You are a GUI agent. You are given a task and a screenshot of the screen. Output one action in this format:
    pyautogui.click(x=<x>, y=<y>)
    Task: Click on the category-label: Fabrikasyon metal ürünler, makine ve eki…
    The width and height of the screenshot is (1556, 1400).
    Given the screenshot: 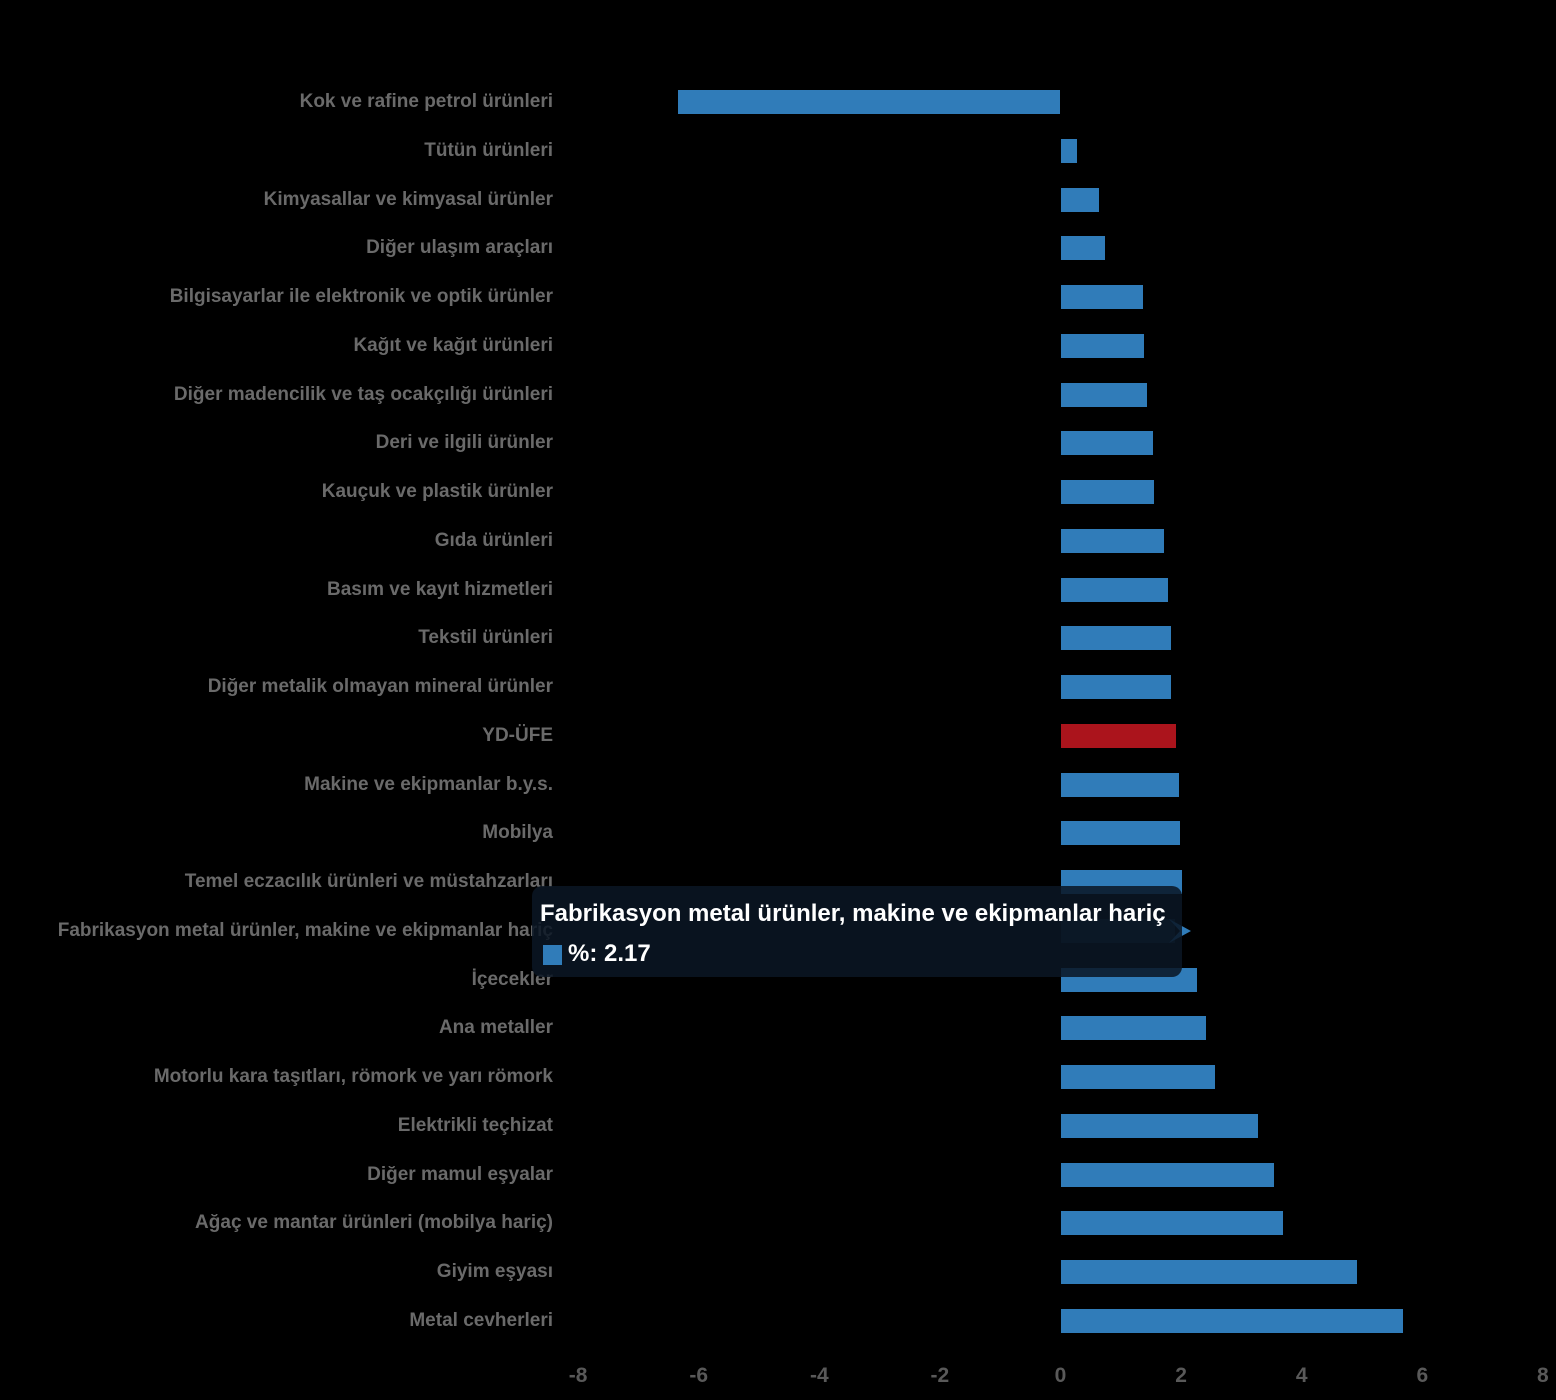 What is the action you would take?
    pyautogui.click(x=305, y=930)
    